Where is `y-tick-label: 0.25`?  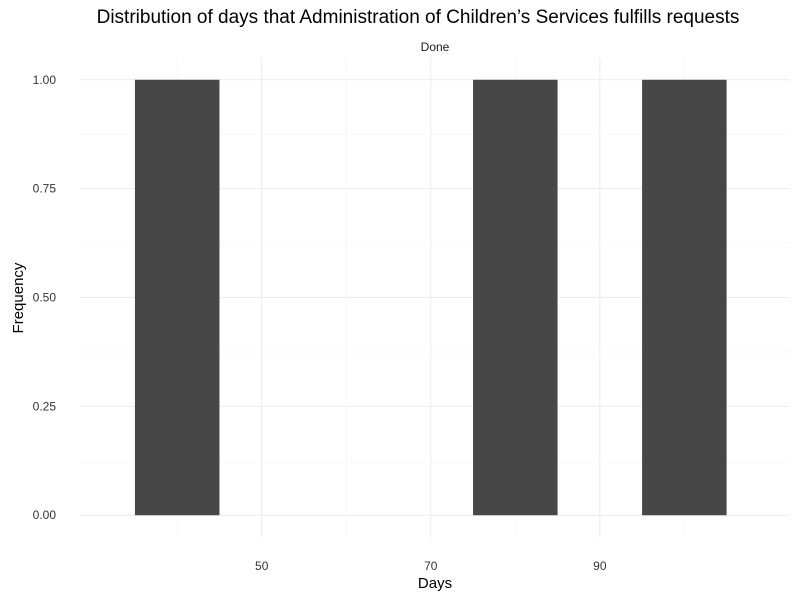 y-tick-label: 0.25 is located at coordinates (45, 406).